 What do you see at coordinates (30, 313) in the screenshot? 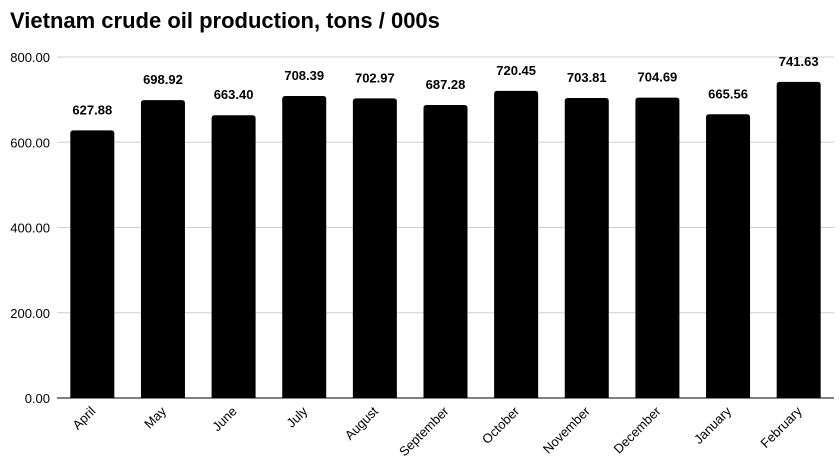
I see `y-tick-label: 200.00` at bounding box center [30, 313].